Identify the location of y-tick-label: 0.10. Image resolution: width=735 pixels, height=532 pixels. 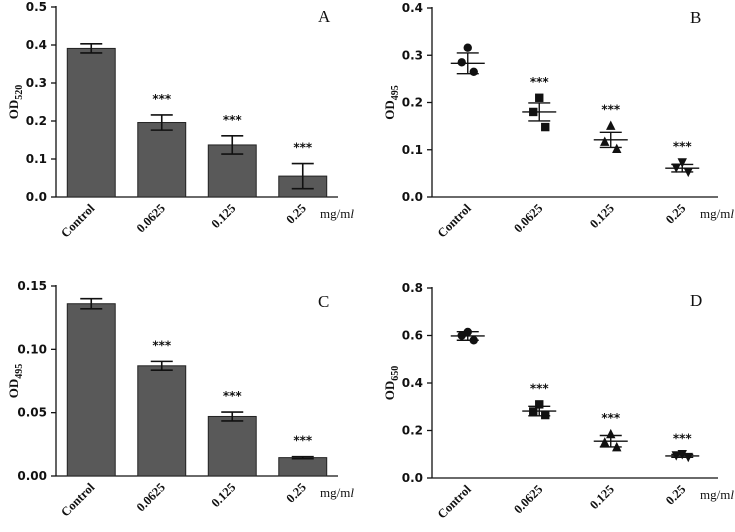
(32, 349).